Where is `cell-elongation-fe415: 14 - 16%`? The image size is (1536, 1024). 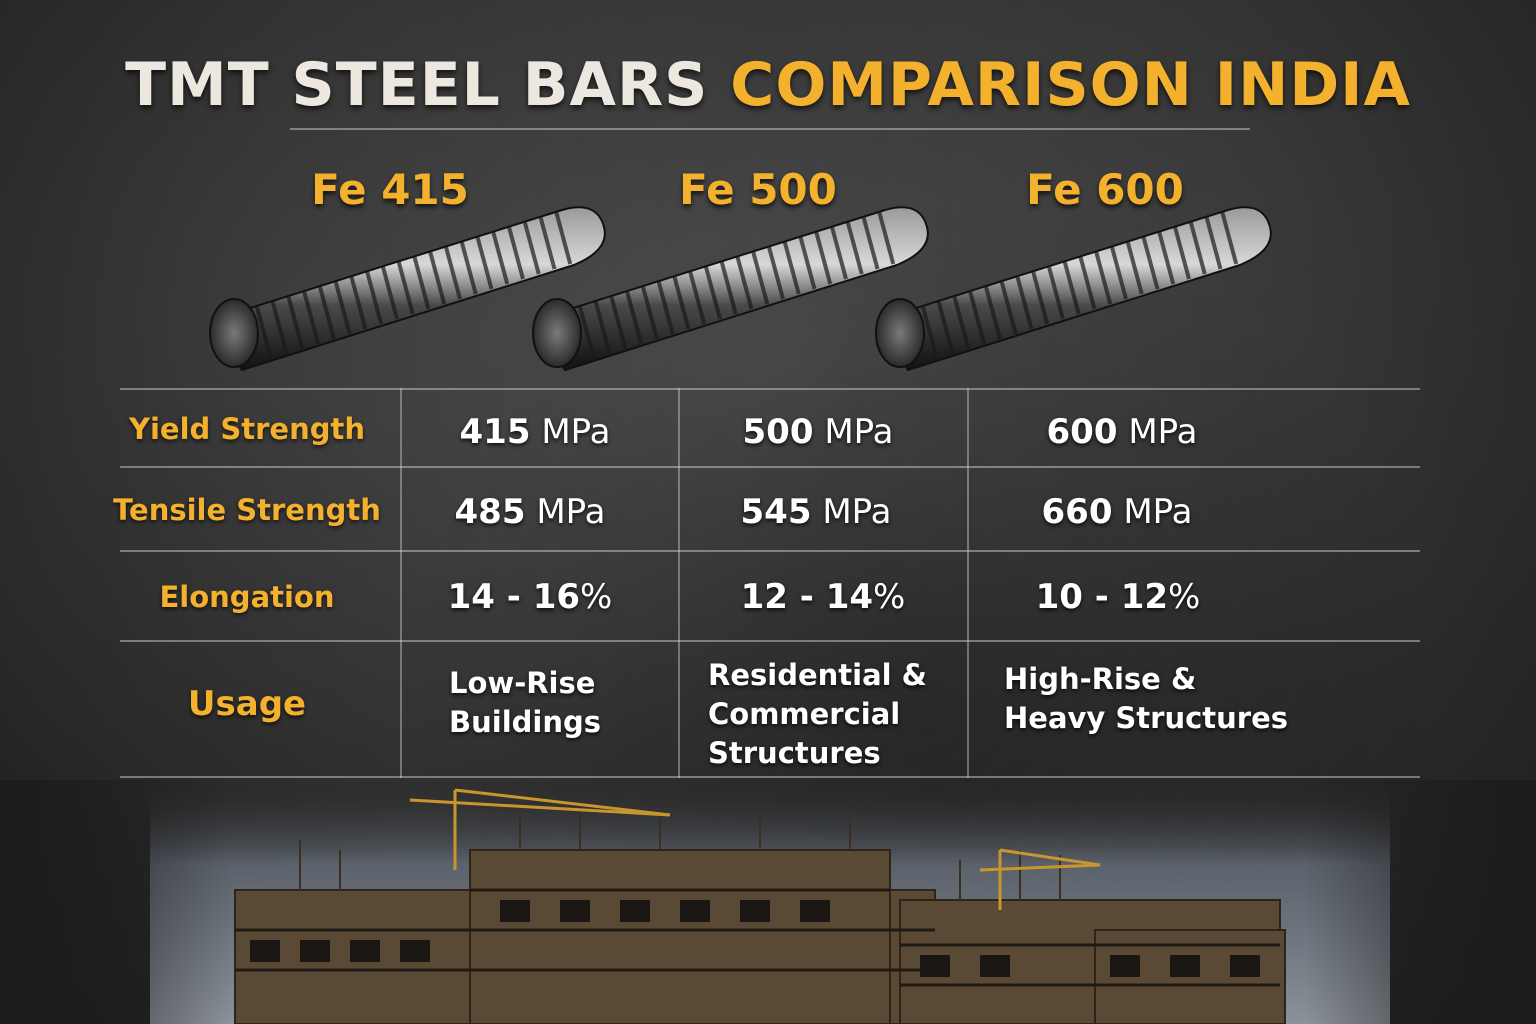 cell-elongation-fe415: 14 - 16% is located at coordinates (530, 597).